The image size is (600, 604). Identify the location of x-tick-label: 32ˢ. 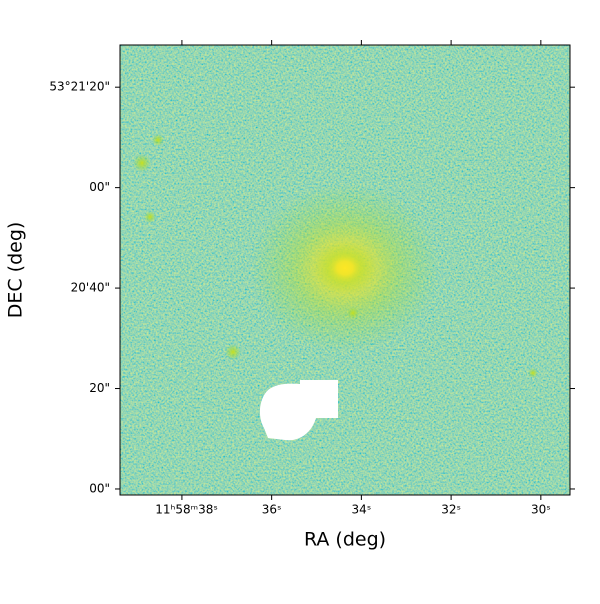
(451, 510).